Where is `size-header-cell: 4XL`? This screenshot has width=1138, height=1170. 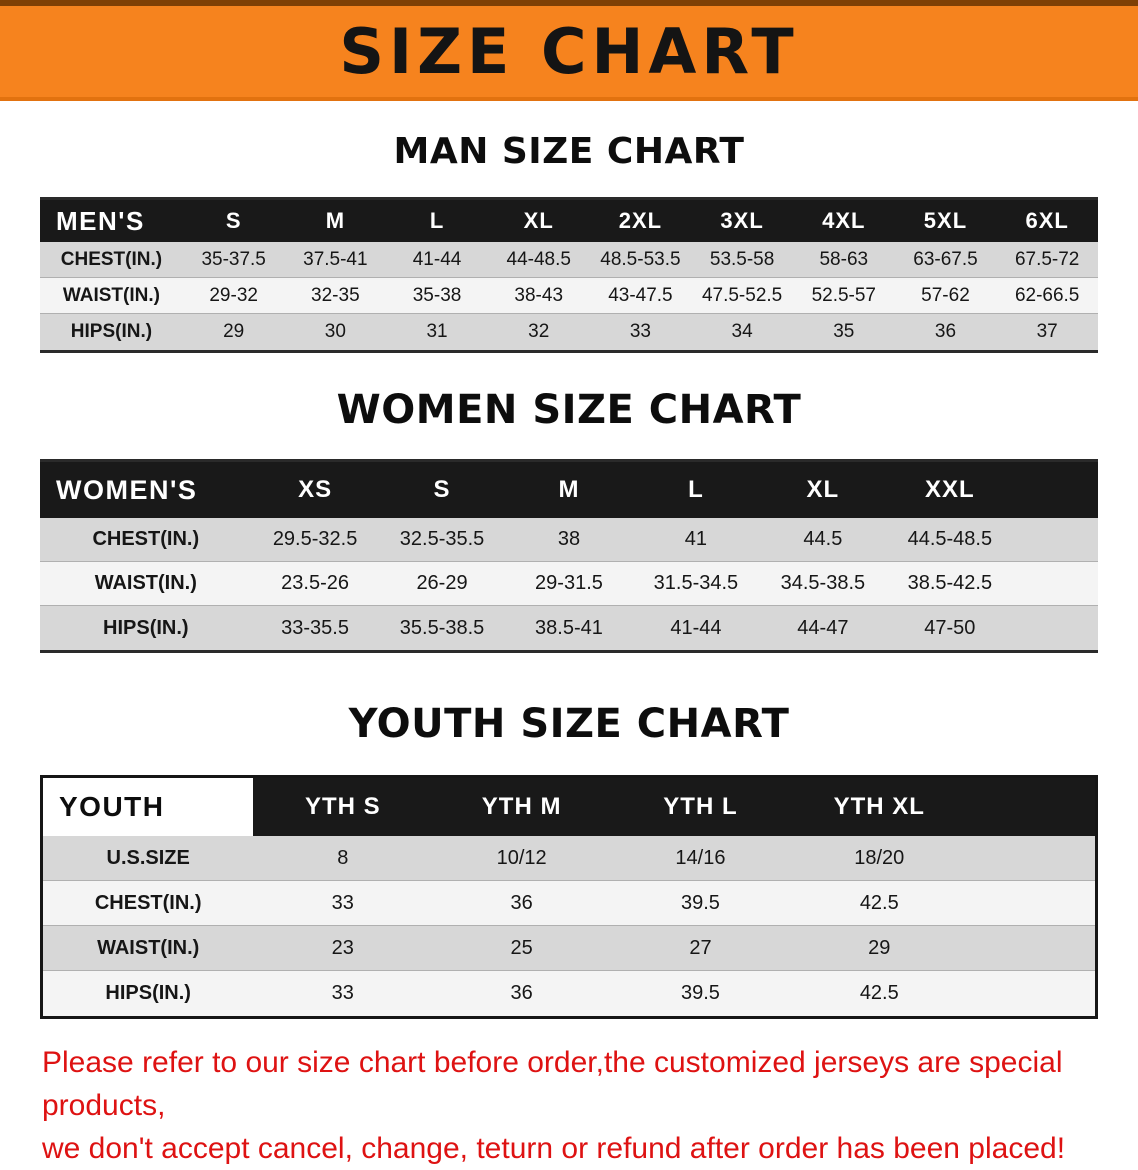 size-header-cell: 4XL is located at coordinates (844, 220).